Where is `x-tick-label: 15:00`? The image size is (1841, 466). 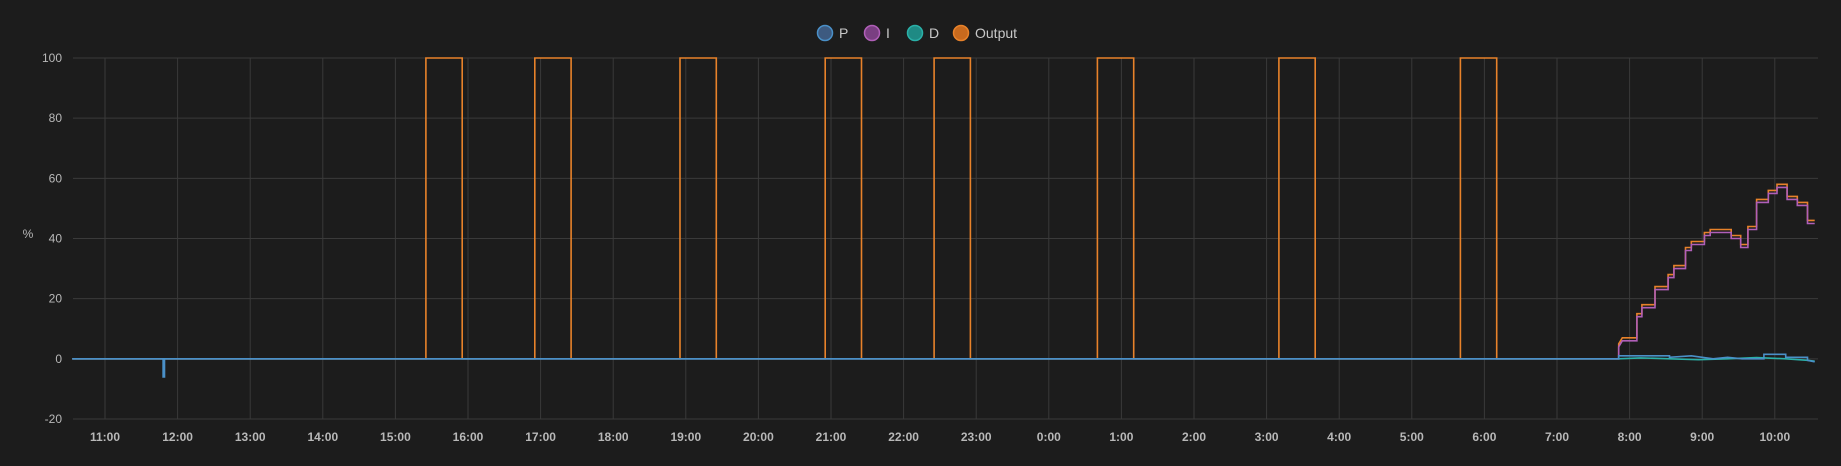 x-tick-label: 15:00 is located at coordinates (395, 437).